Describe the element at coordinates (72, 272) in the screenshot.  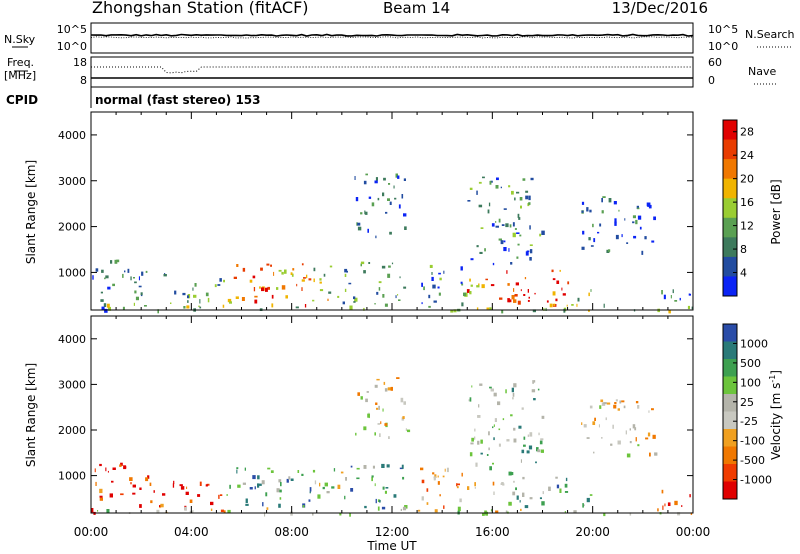
I see `y-tick-label: 1000` at that location.